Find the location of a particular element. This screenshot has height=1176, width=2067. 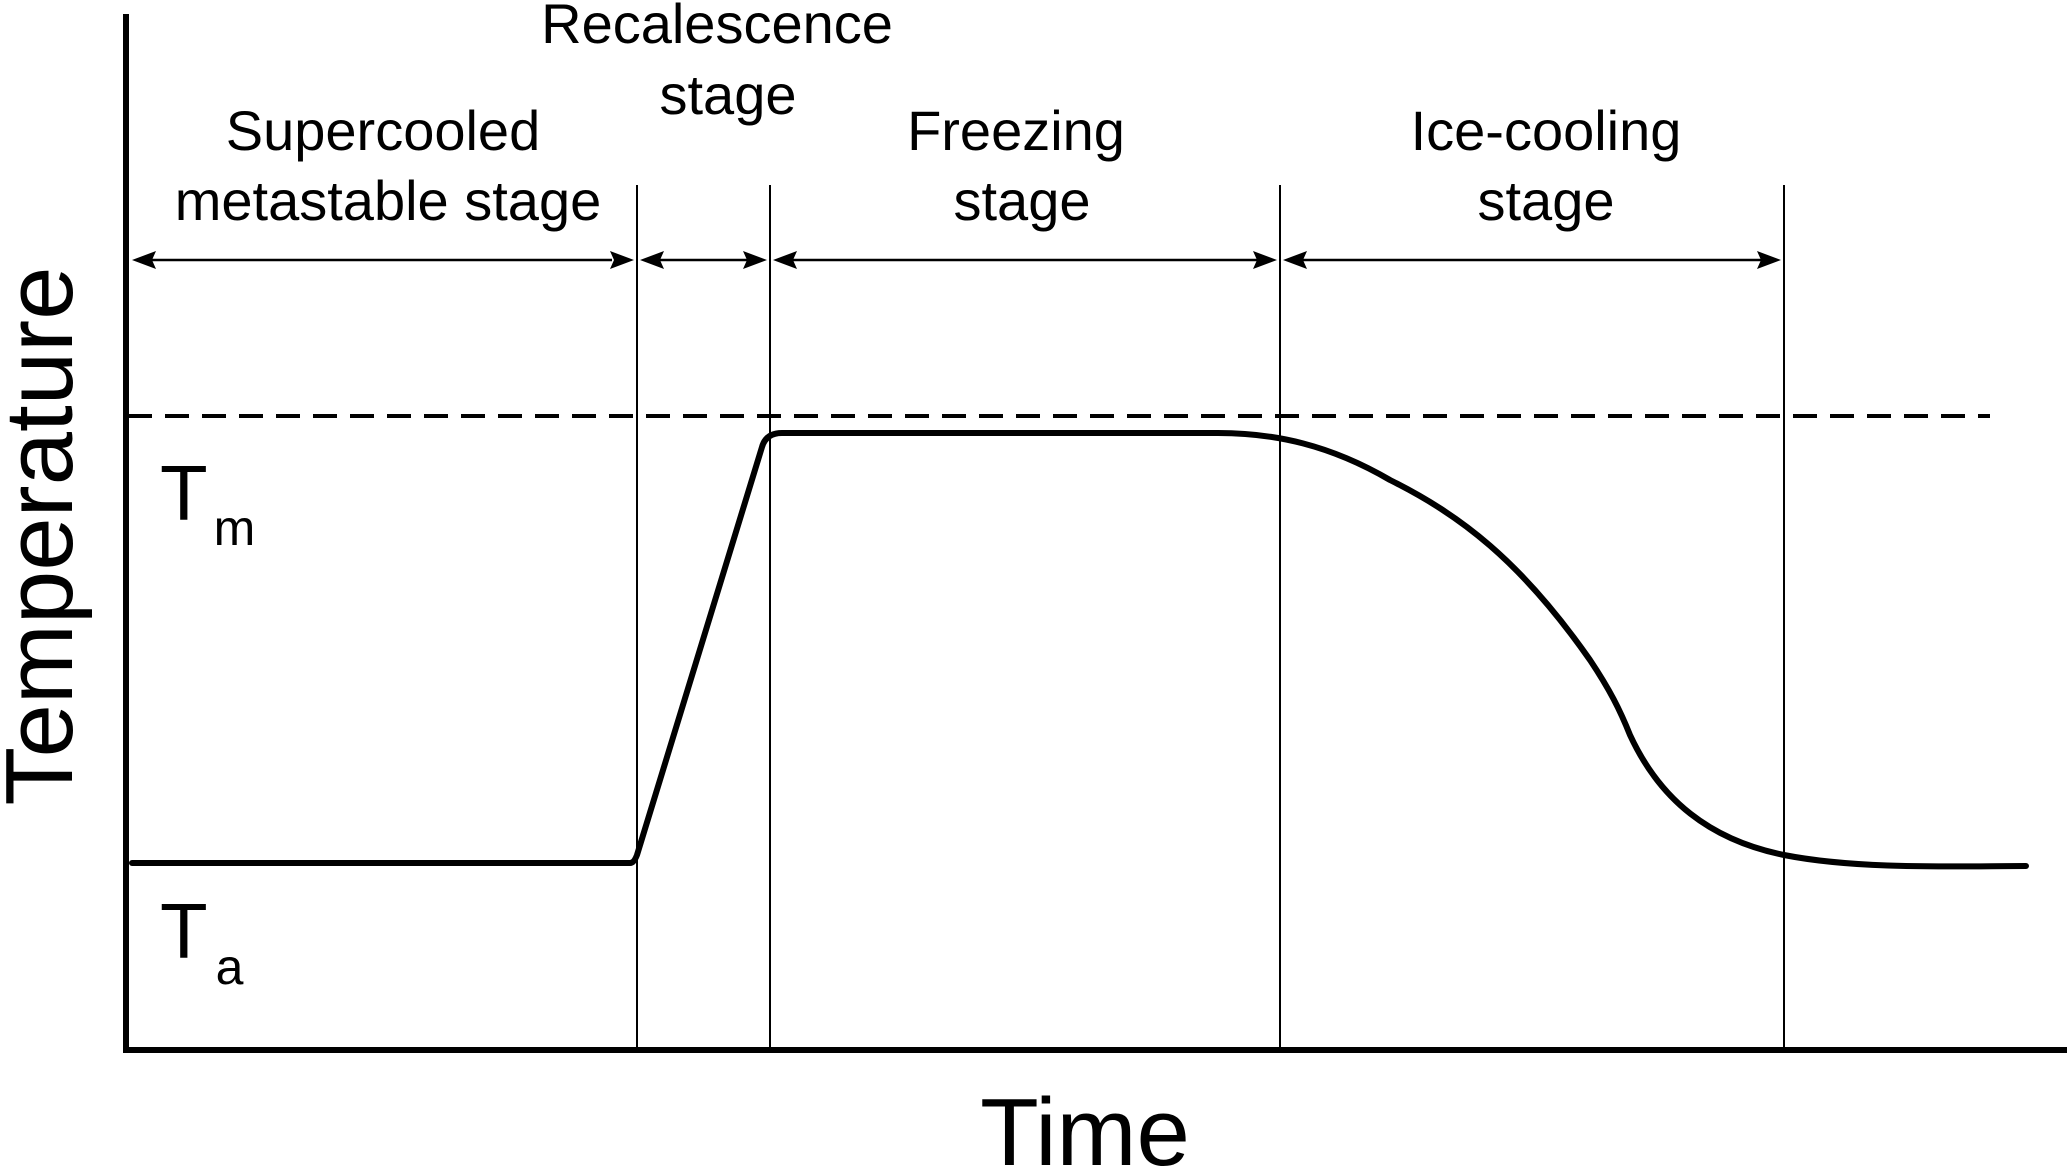

stage-label-ice-cooling-line1: Ice-cooling is located at coordinates (1546, 130).